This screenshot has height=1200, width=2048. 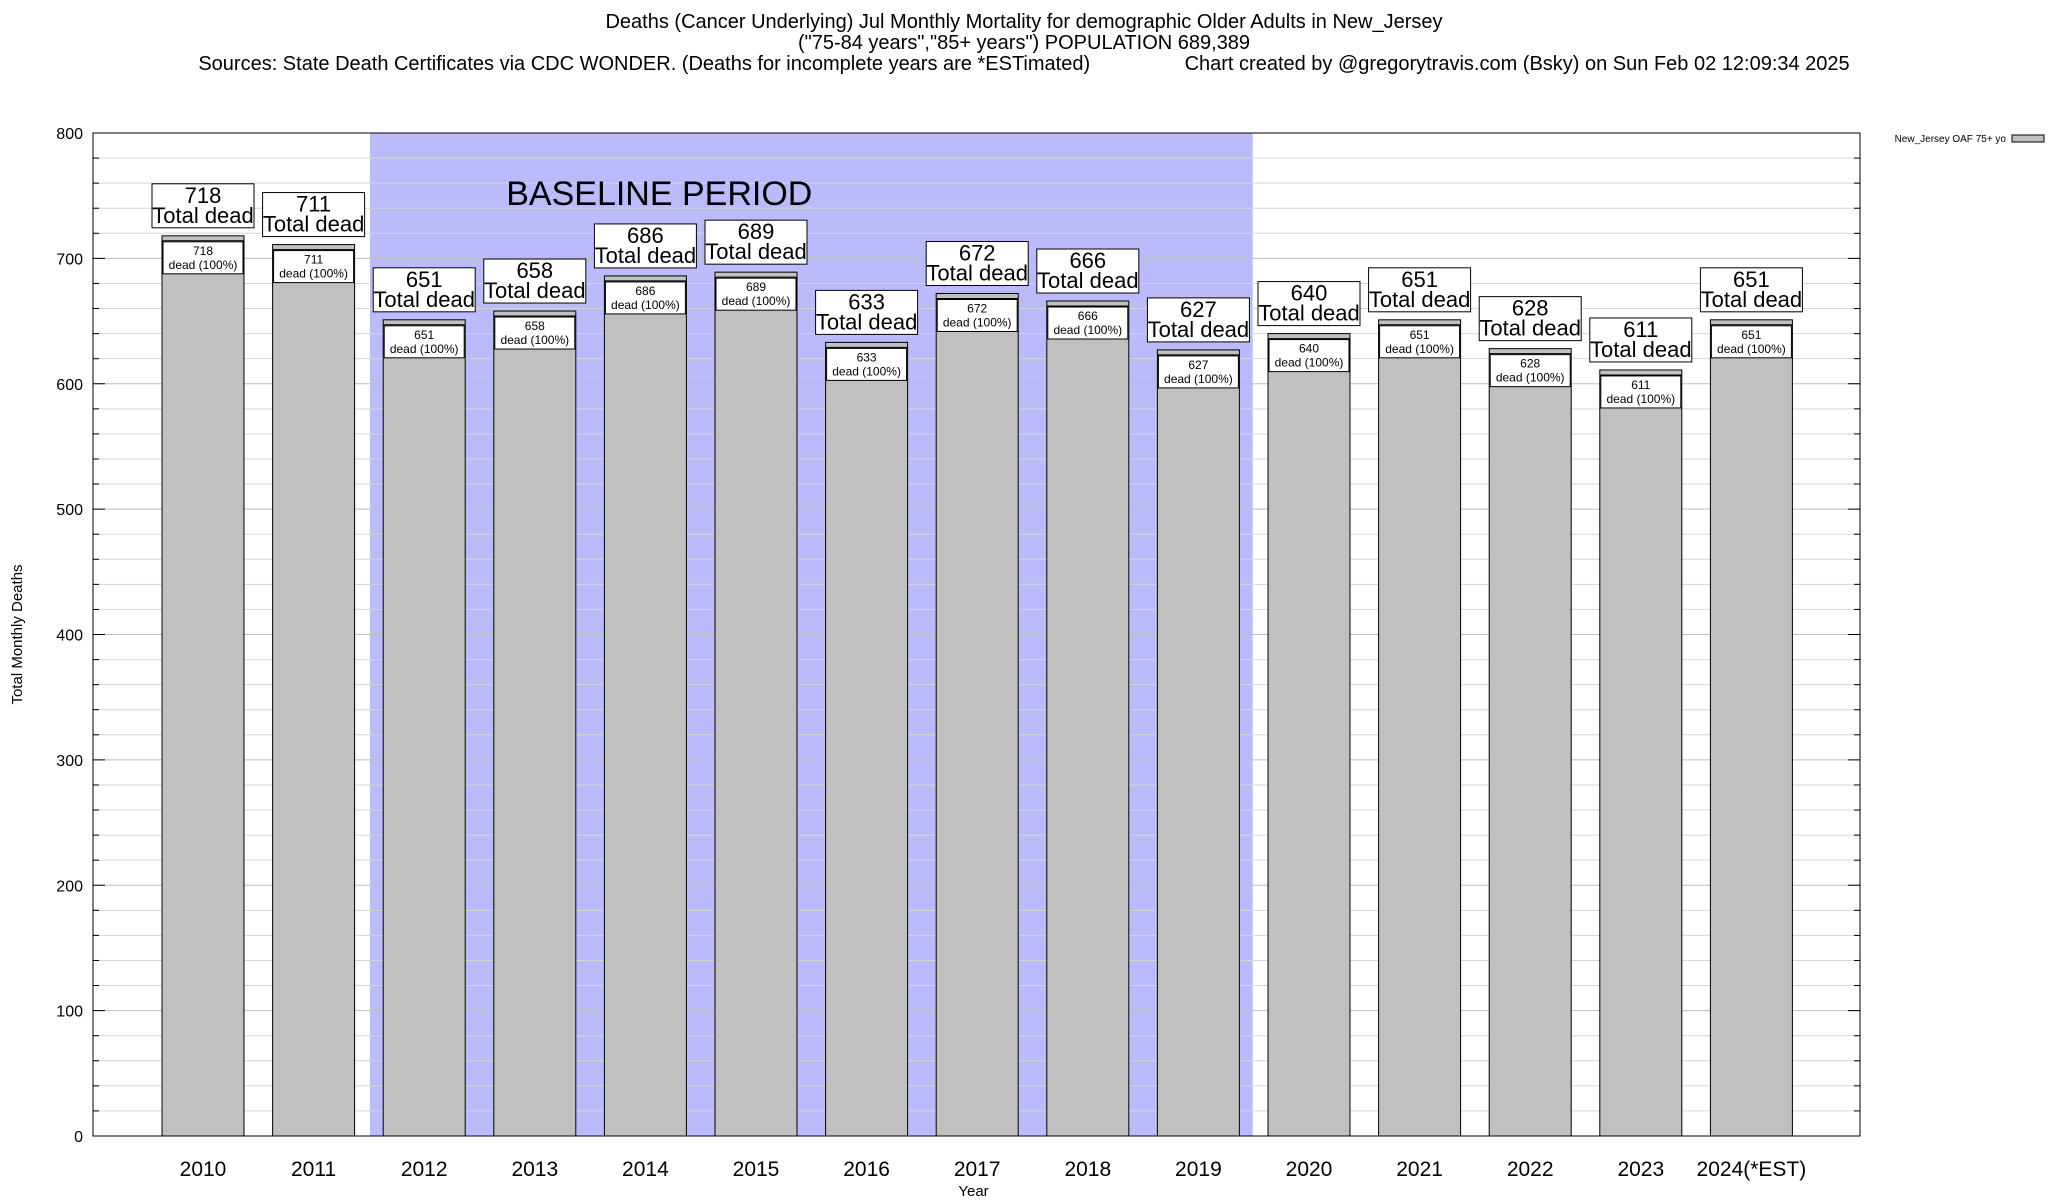 What do you see at coordinates (203, 251) in the screenshot?
I see `inner-value-label: 718` at bounding box center [203, 251].